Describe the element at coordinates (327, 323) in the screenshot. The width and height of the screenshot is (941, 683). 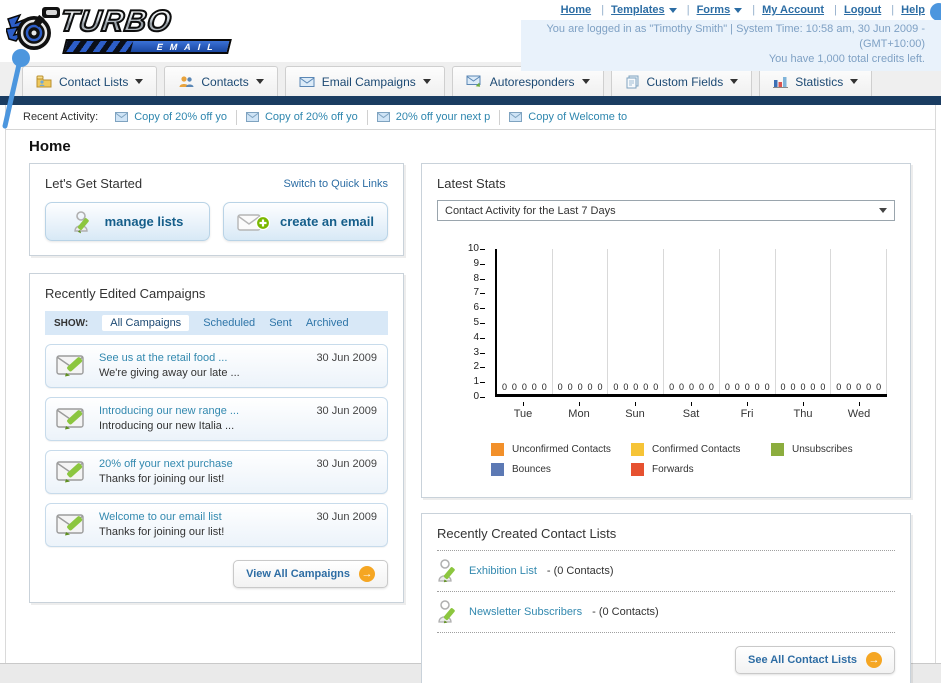
I see `filter-archived: Archived` at that location.